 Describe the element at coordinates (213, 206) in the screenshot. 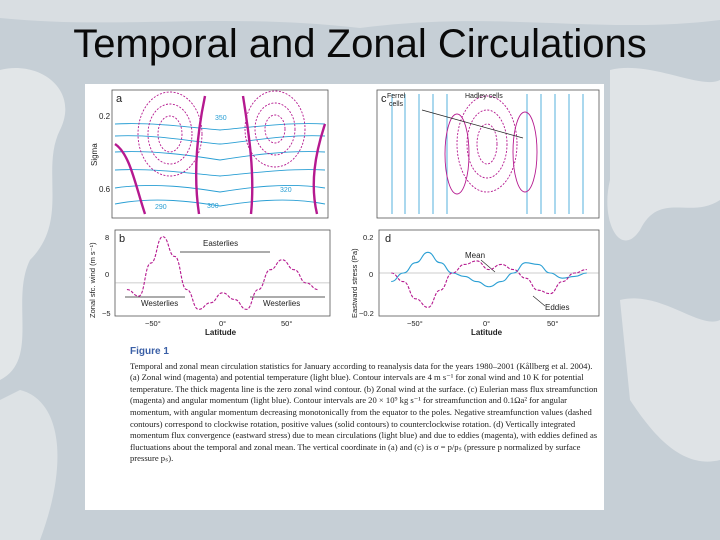

I see `contour-label: 300` at that location.